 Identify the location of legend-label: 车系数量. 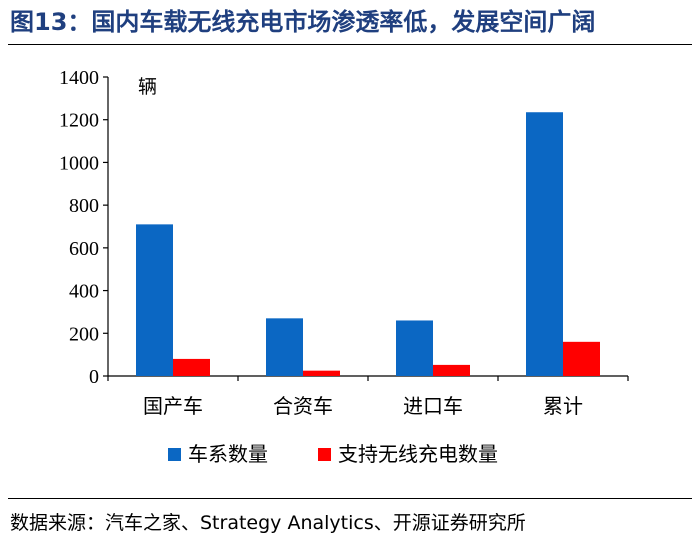
(228, 454).